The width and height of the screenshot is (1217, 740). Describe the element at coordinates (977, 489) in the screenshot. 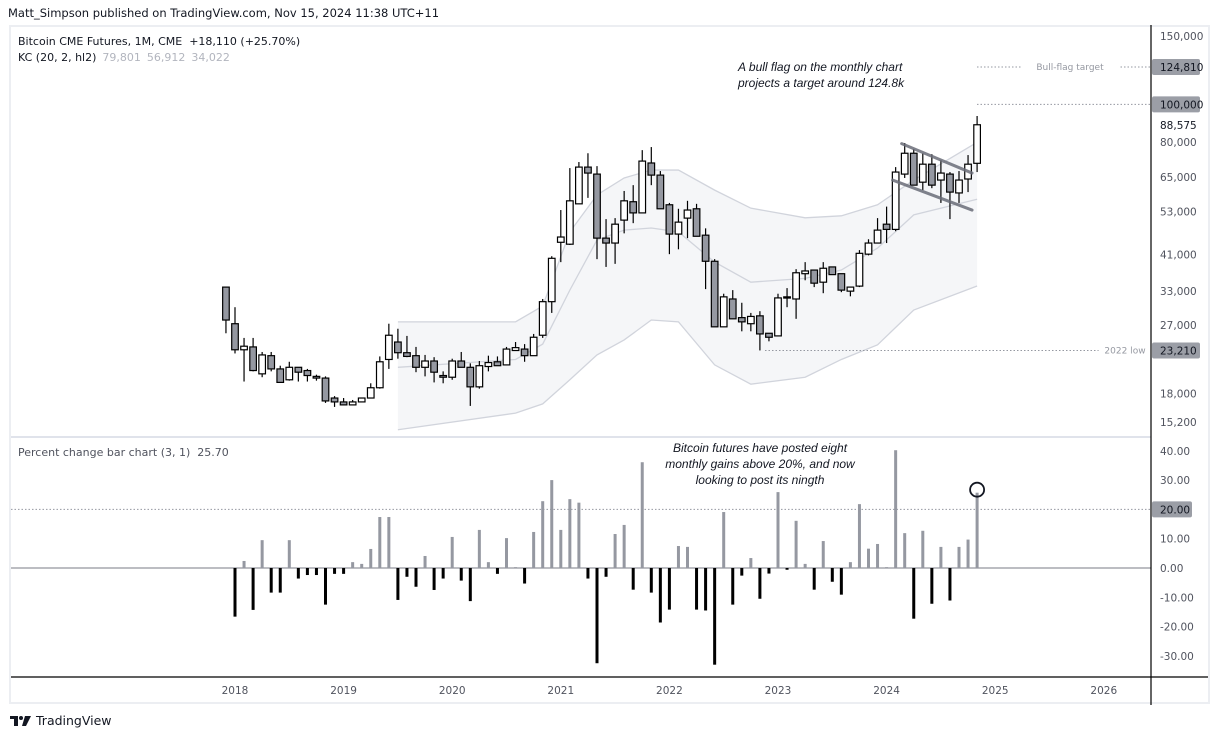

I see `highlight-circle` at that location.